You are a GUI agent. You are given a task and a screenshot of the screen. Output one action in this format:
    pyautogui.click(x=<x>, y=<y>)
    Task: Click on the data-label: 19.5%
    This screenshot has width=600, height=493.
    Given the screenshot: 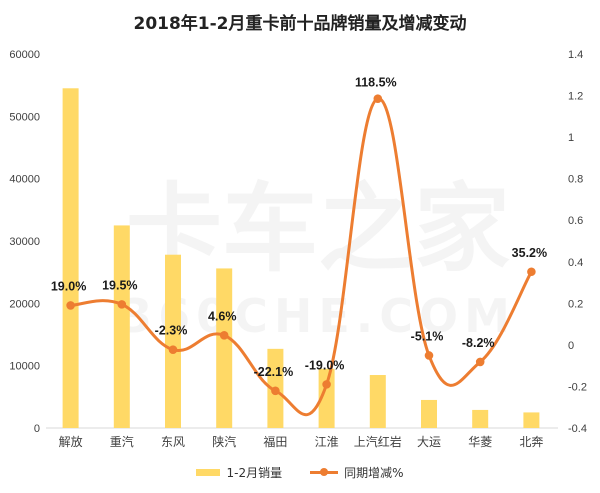 What is the action you would take?
    pyautogui.click(x=119, y=285)
    